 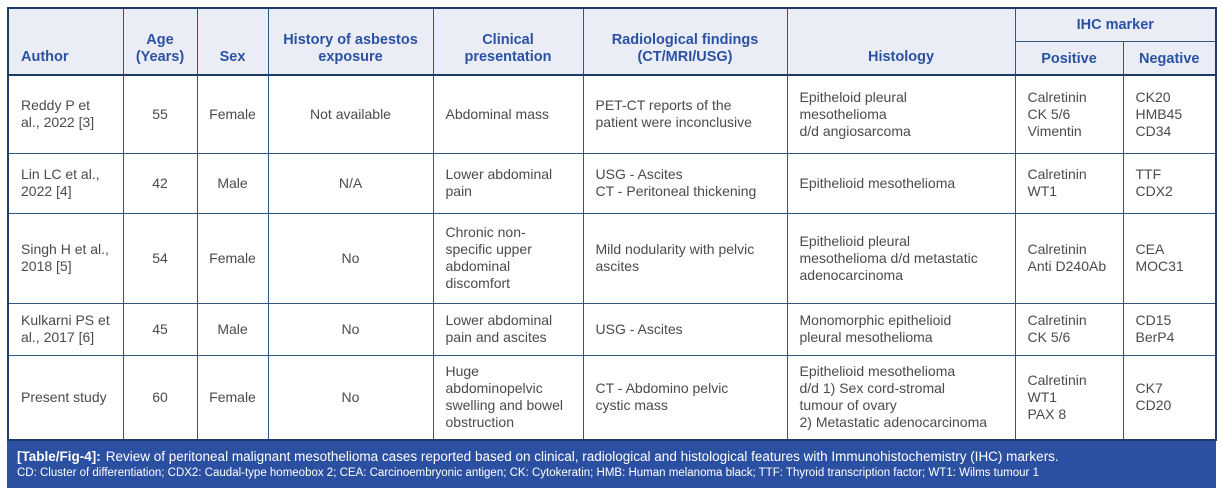 I want to click on cell-age: 45, so click(x=160, y=329).